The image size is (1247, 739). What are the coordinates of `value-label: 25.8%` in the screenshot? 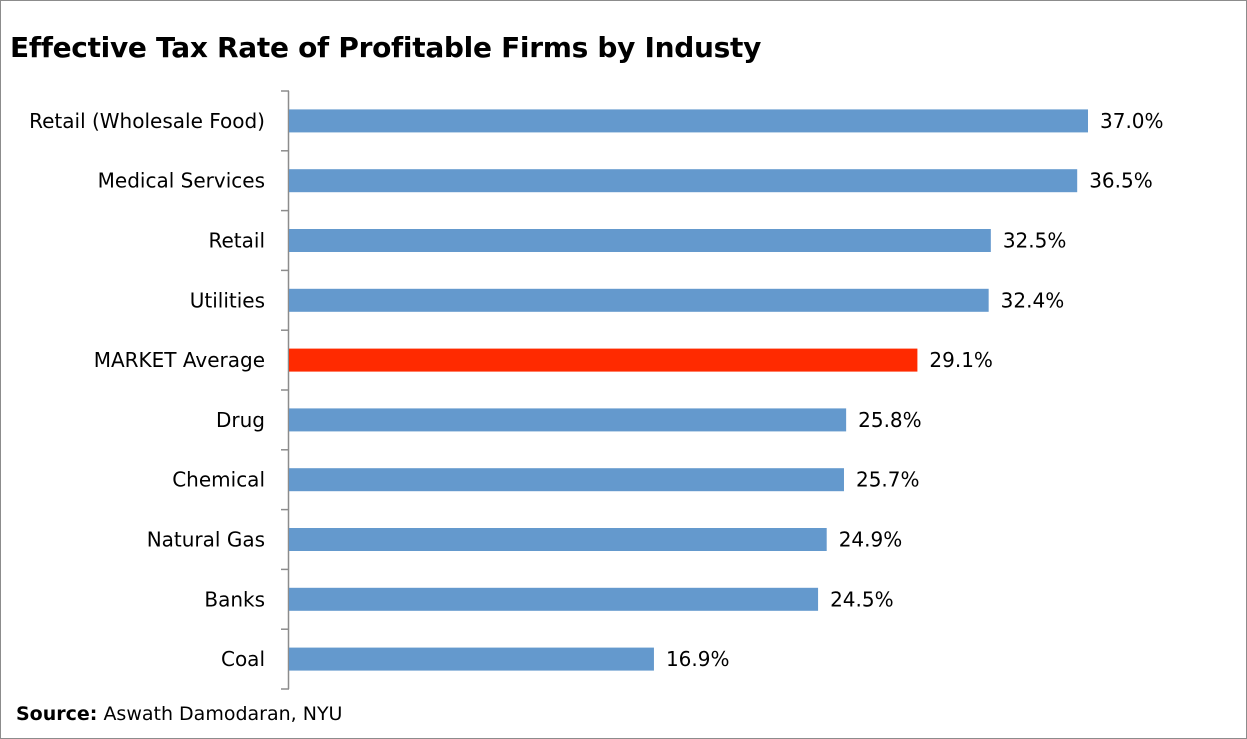 It's located at (890, 420).